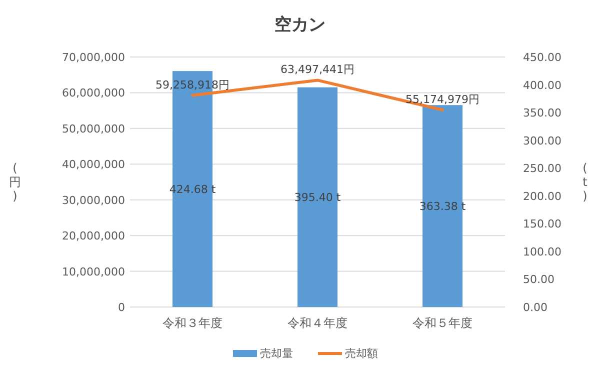 This screenshot has height=378, width=600. Describe the element at coordinates (542, 85) in the screenshot. I see `y2-tick-label: 400.00` at that location.